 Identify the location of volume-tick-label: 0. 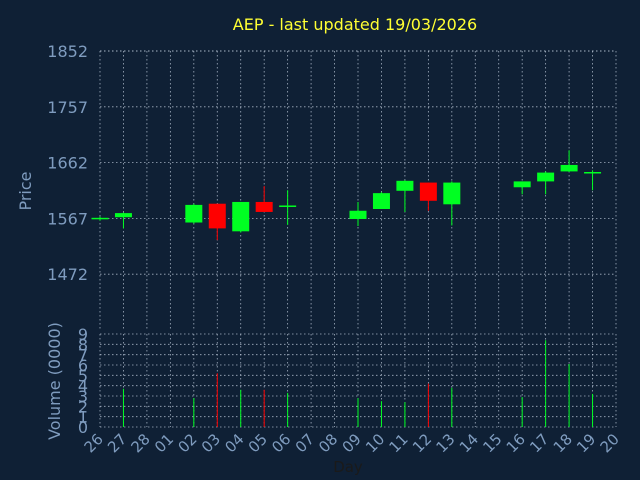
(83, 427).